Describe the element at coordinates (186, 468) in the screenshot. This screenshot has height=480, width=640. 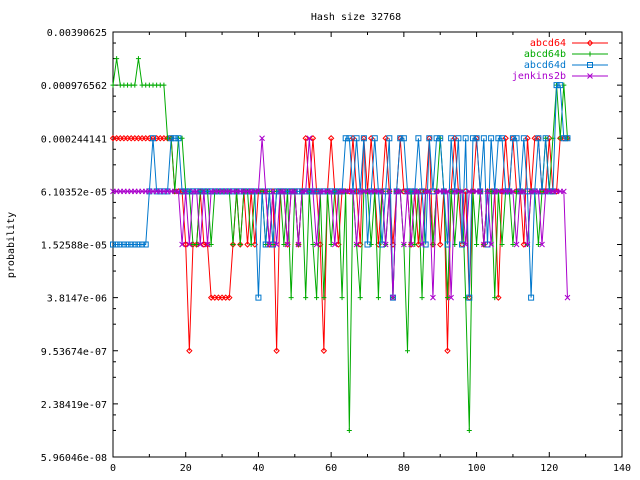
I see `x-tick-label: 20` at that location.